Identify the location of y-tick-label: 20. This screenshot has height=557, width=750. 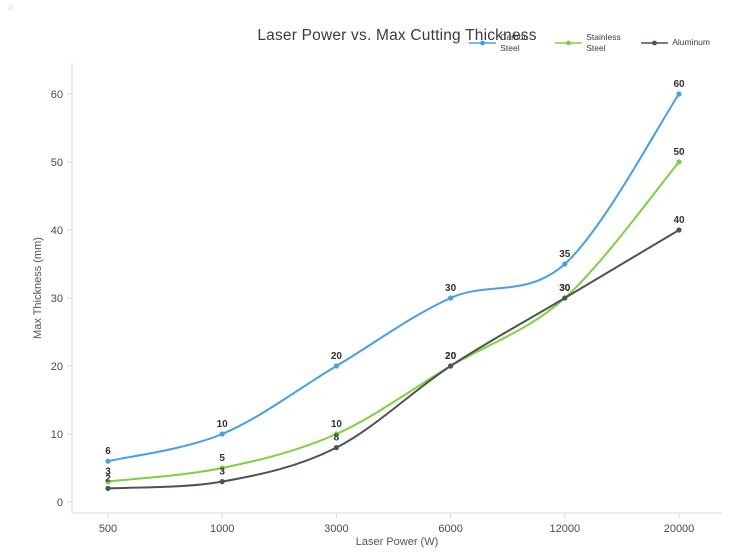
(57, 367).